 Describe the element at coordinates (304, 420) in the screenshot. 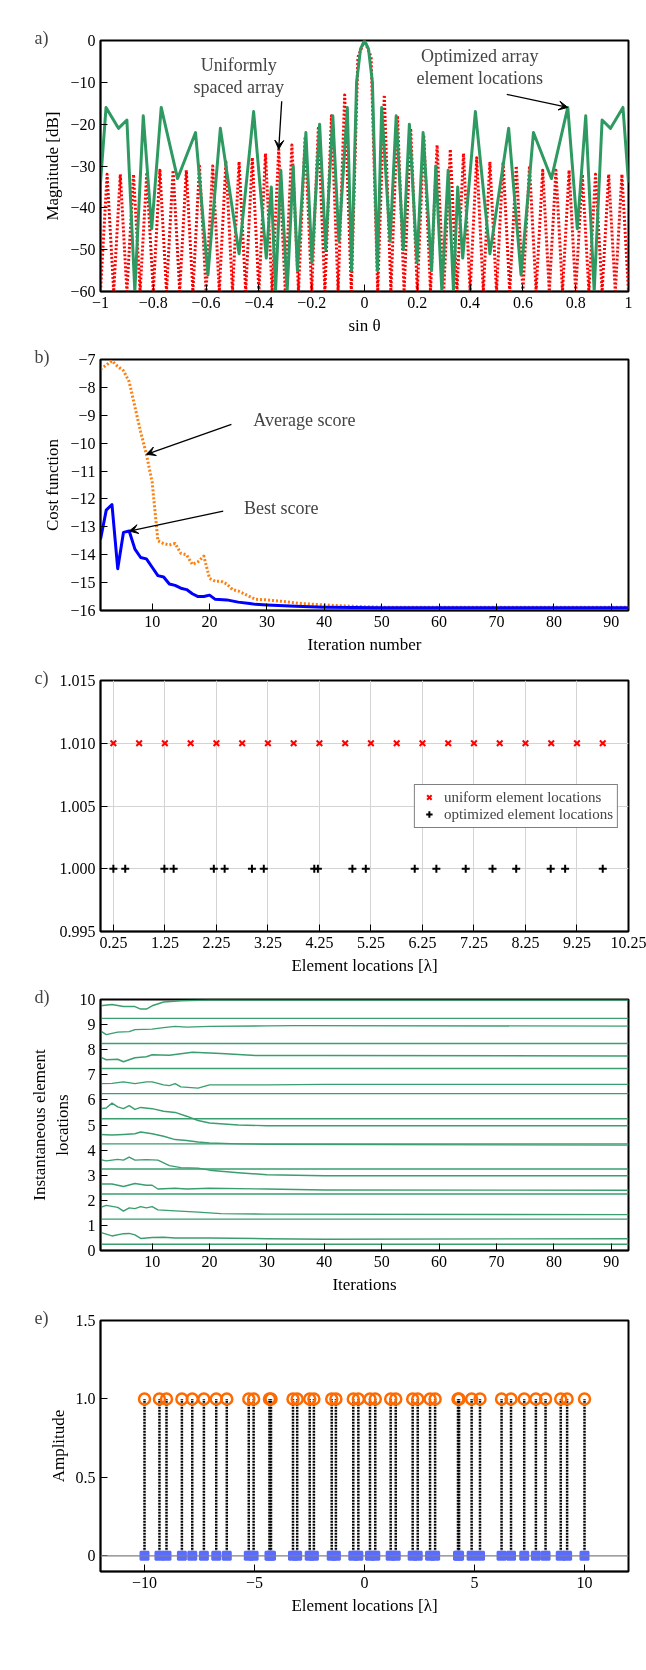

I see `annotation: Average score` at that location.